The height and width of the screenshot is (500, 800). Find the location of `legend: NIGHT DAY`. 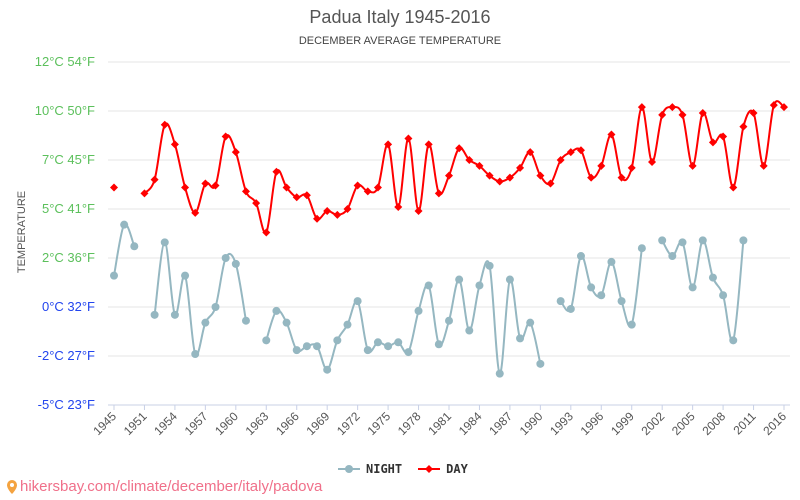

legend: NIGHT DAY is located at coordinates (403, 469).